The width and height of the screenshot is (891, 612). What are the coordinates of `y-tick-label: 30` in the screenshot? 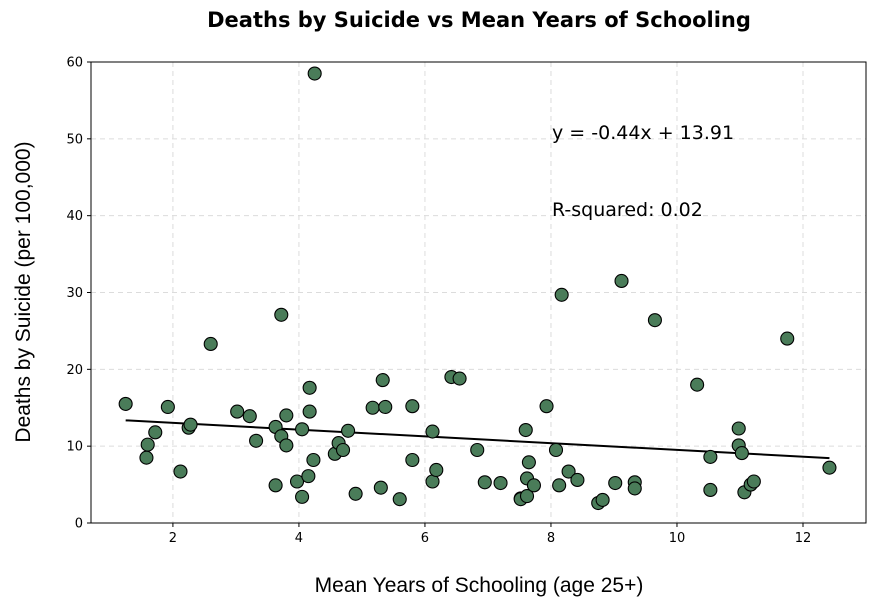 It's located at (74, 293).